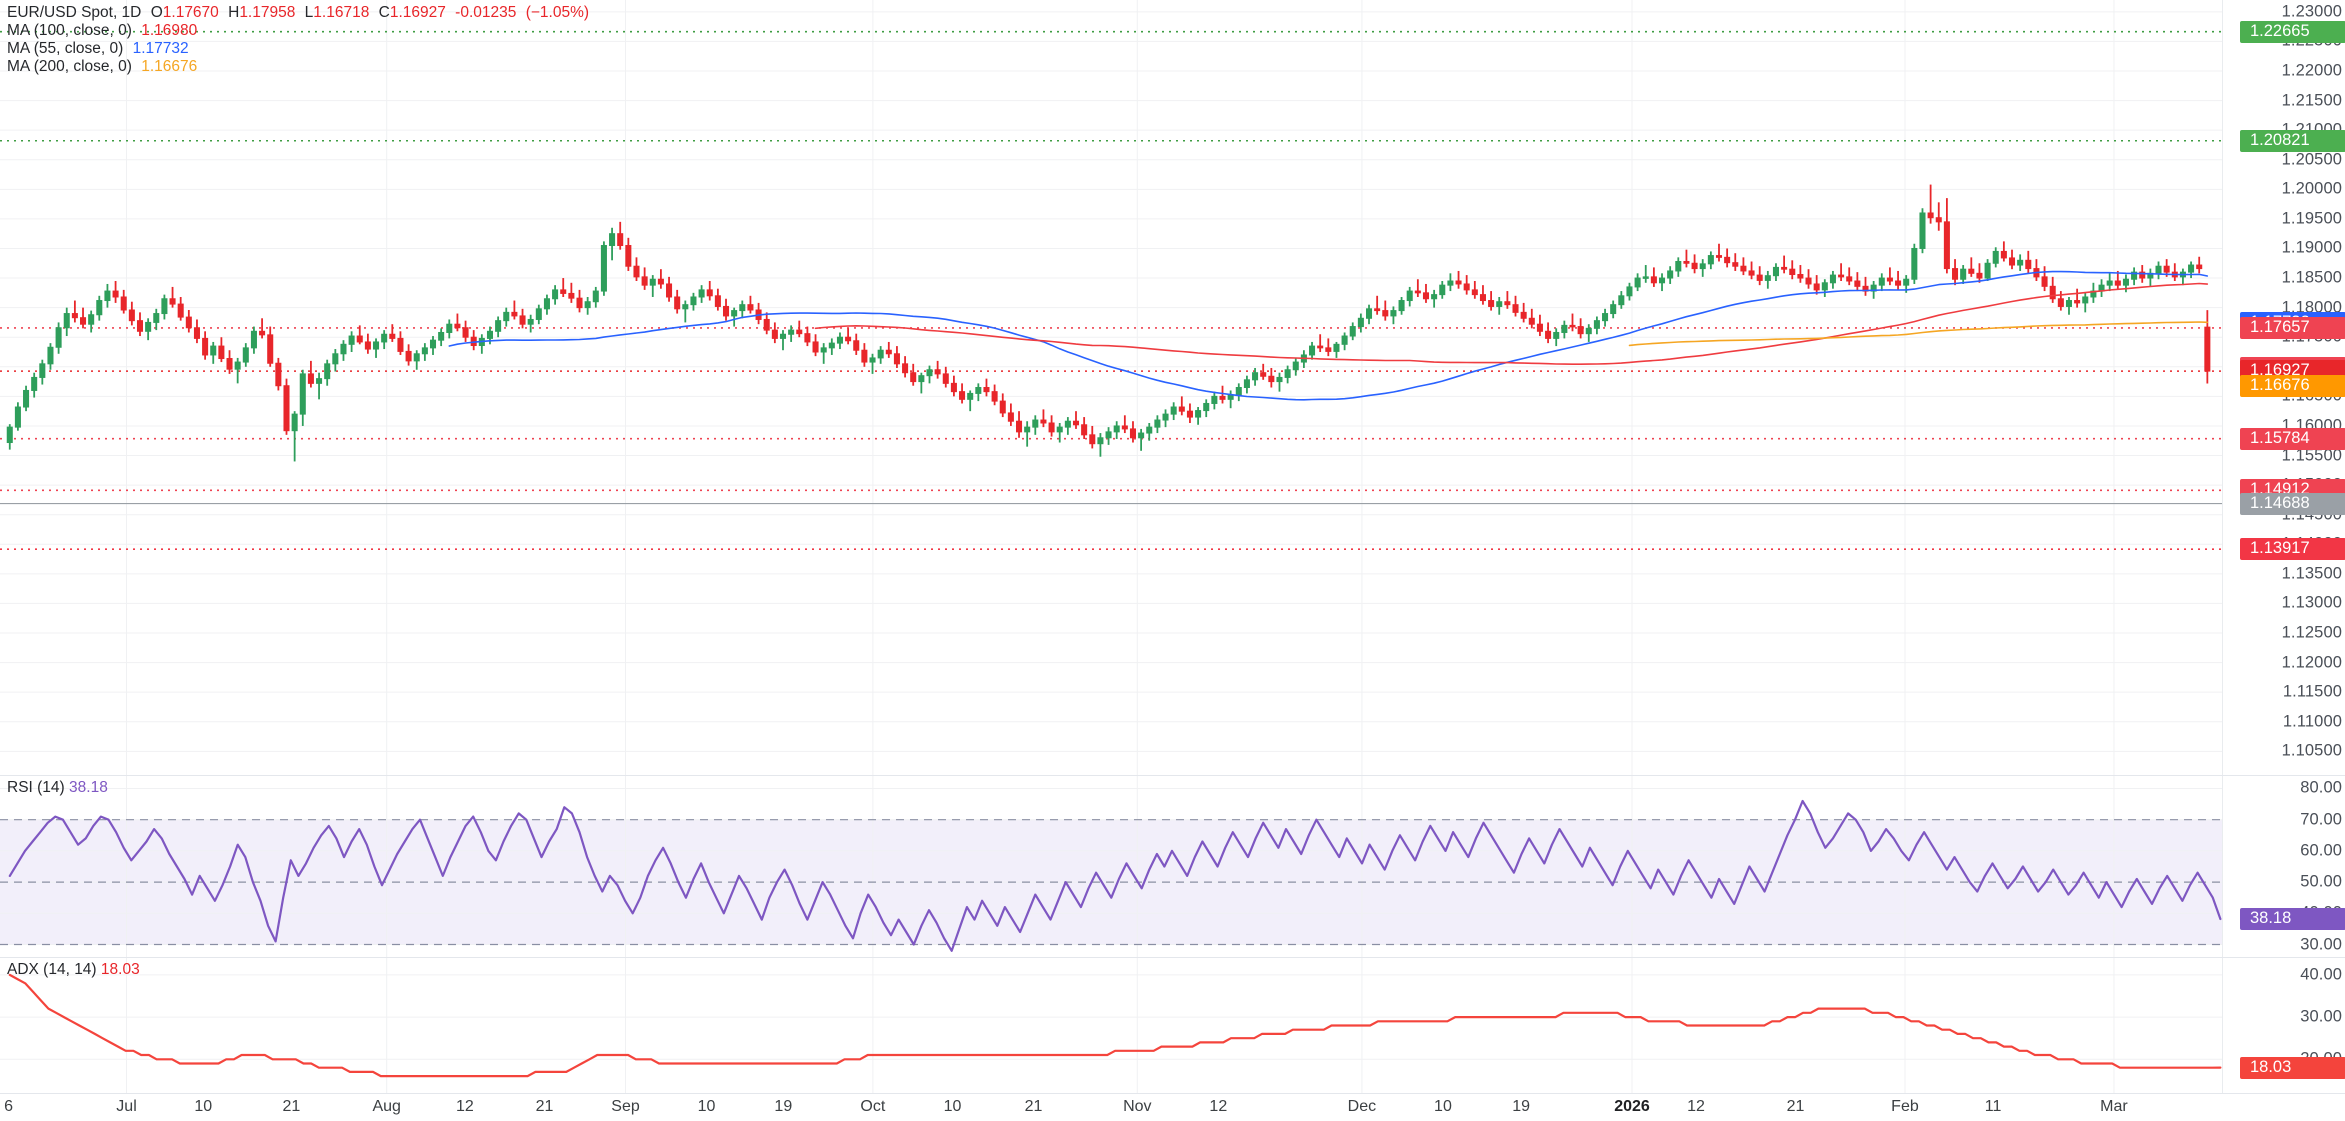 This screenshot has width=2345, height=1121. Describe the element at coordinates (1632, 1106) in the screenshot. I see `time-tick-label: 2026` at that location.